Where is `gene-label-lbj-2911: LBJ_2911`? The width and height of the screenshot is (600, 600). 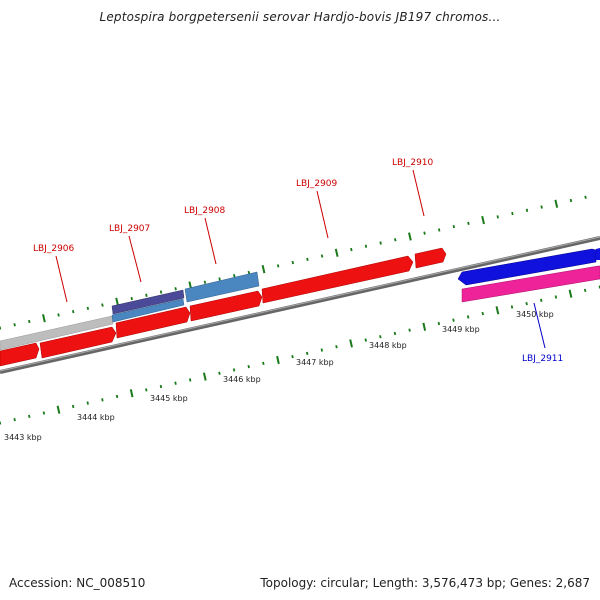 gene-label-lbj-2911: LBJ_2911 is located at coordinates (542, 359).